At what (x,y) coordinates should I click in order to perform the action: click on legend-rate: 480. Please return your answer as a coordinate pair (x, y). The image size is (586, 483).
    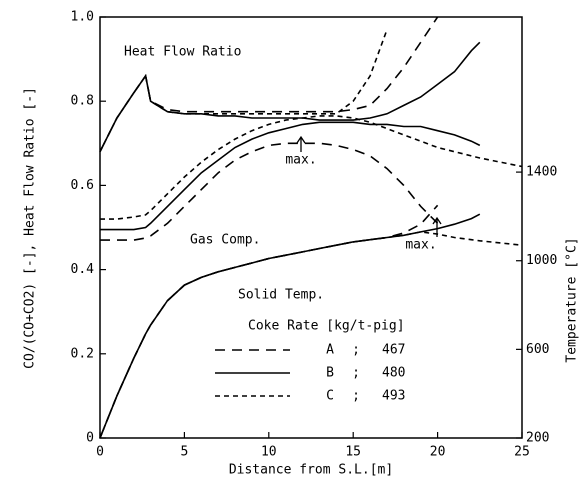
    Looking at the image, I should click on (393, 373).